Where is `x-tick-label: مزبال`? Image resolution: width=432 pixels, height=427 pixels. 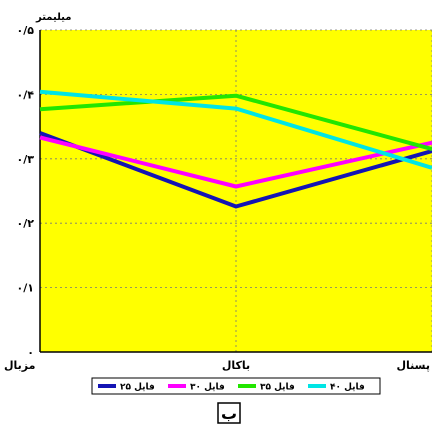
x-tick-label: مزبال is located at coordinates (19, 365).